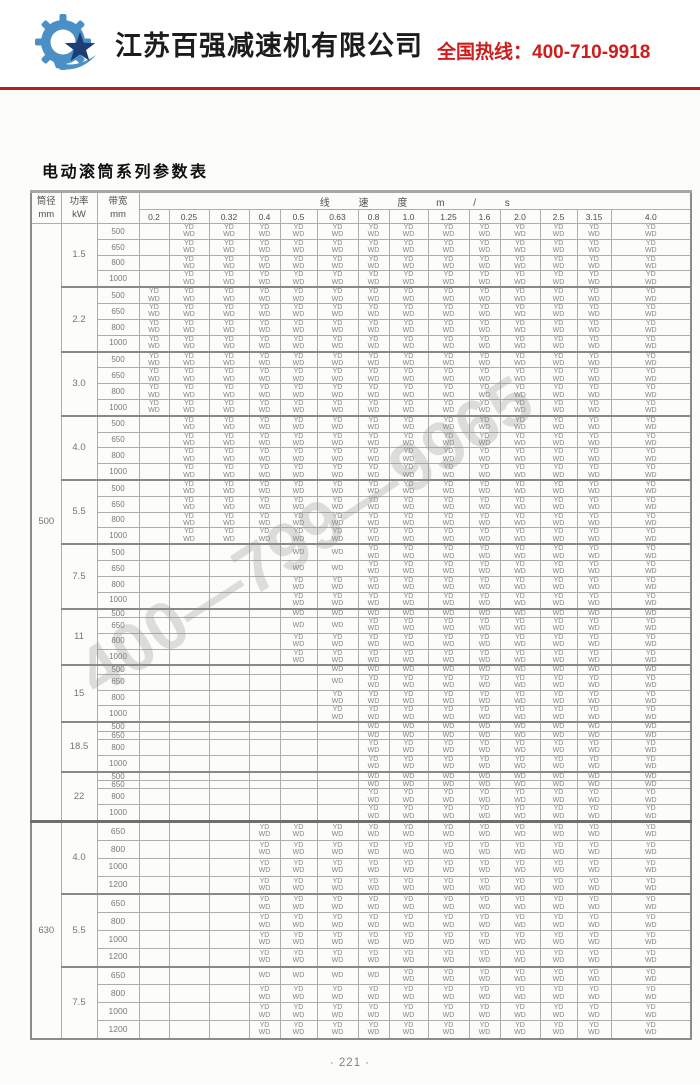  What do you see at coordinates (65, 41) in the screenshot?
I see `company-logo` at bounding box center [65, 41].